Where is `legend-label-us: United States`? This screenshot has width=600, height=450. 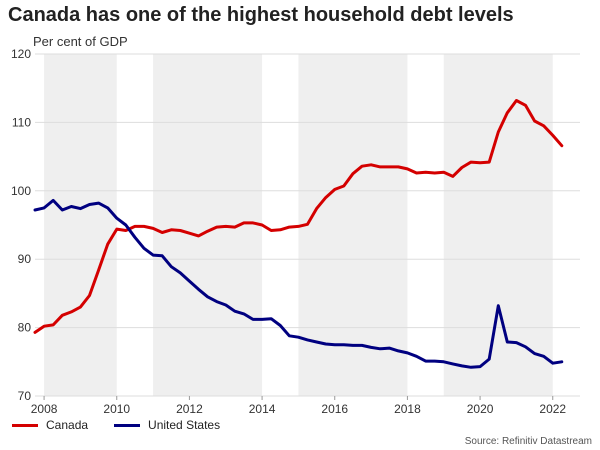
legend-label-us: United States is located at coordinates (184, 425).